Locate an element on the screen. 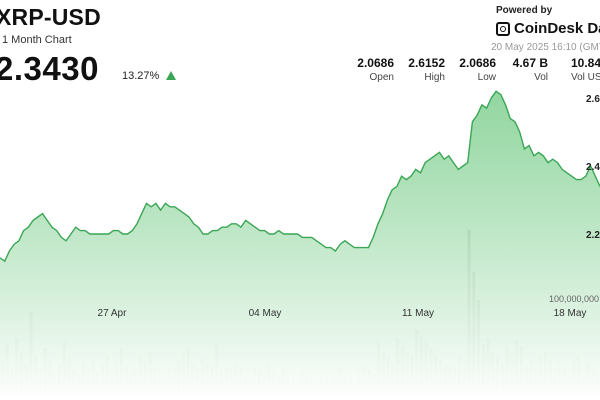  chart-subtitle: 1 Month Chart is located at coordinates (37, 40).